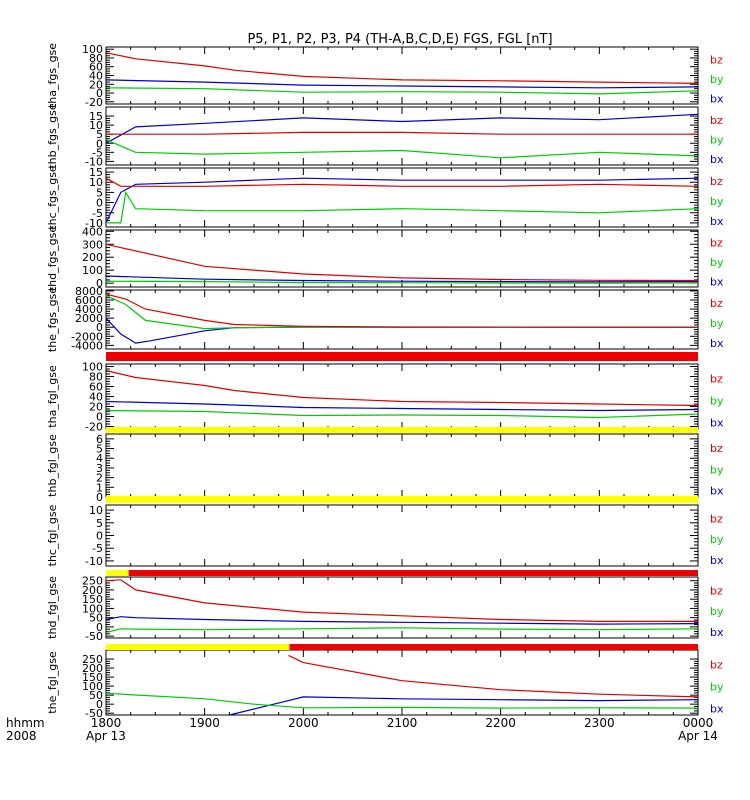 This screenshot has width=750, height=800. I want to click on y-axis-label: thd_fgs_gse, so click(52, 259).